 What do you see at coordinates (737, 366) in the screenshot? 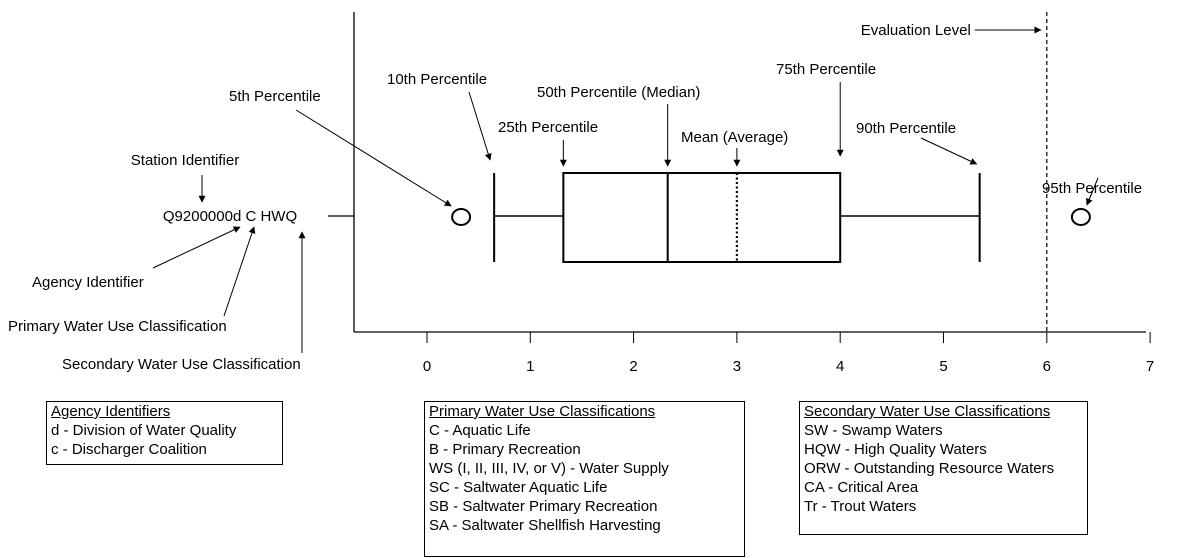
I see `x-tick-label: 3` at bounding box center [737, 366].